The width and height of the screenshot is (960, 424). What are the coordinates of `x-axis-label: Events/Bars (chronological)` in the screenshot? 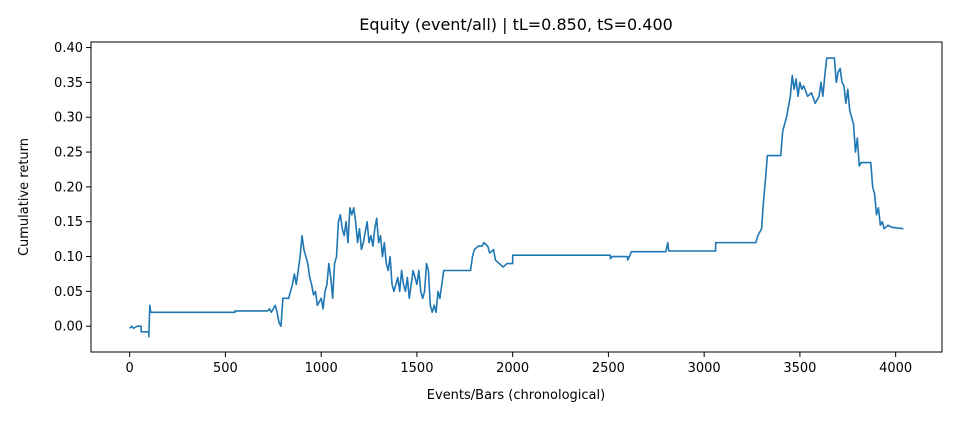 It's located at (516, 395).